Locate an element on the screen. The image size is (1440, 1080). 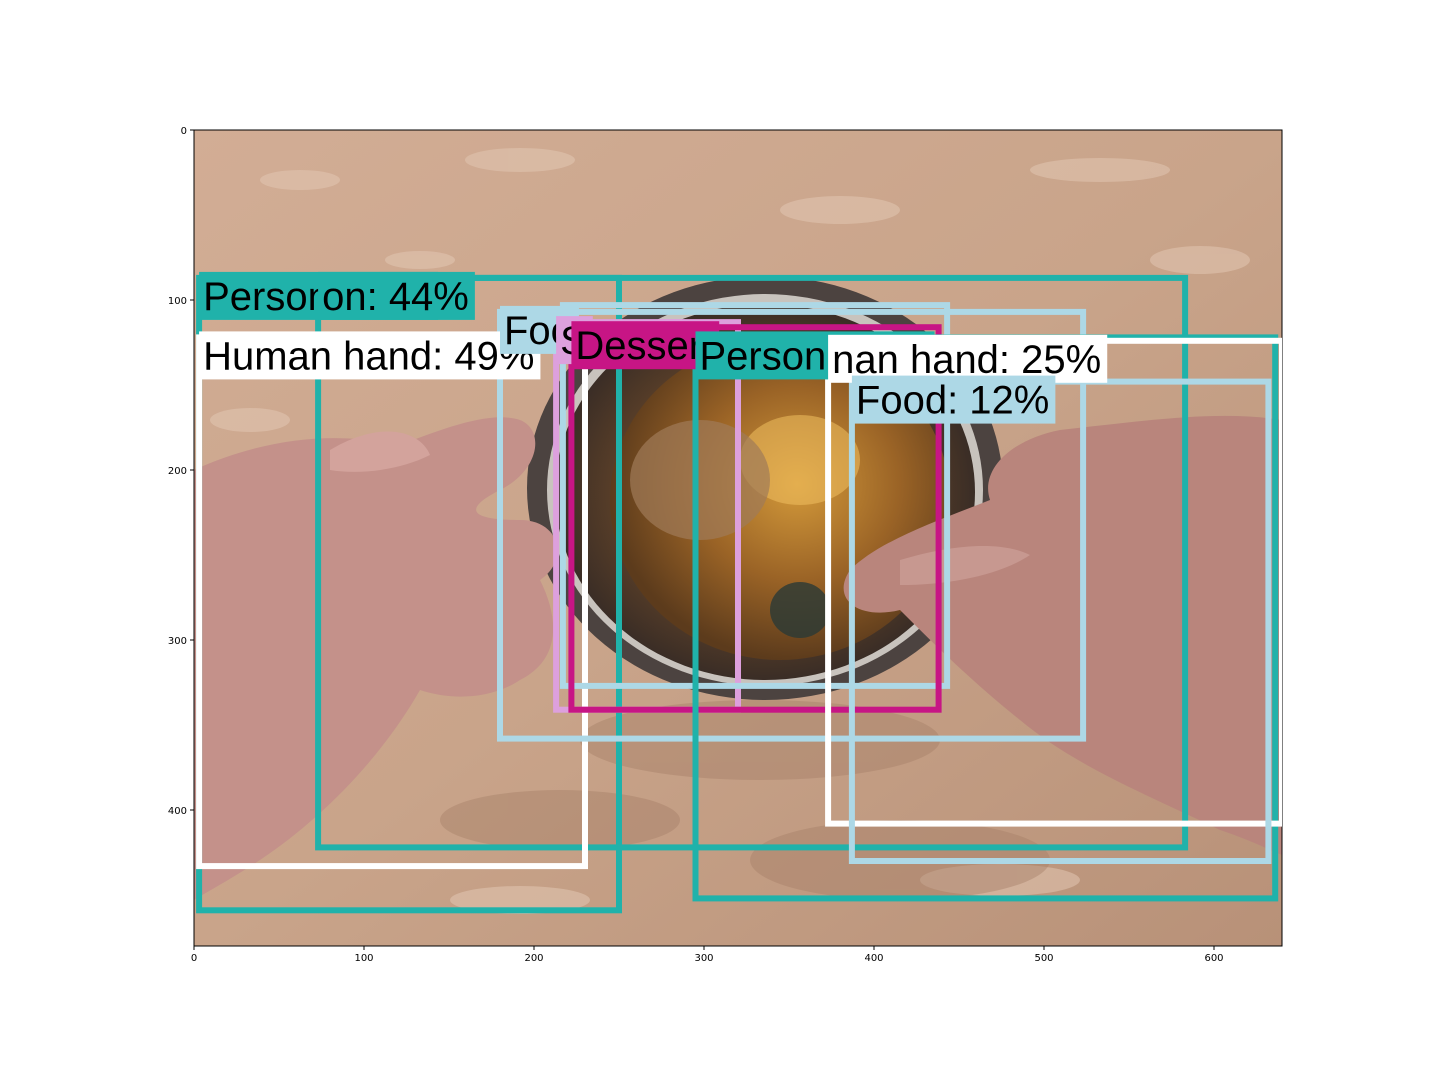
food-lump is located at coordinates (700, 480).